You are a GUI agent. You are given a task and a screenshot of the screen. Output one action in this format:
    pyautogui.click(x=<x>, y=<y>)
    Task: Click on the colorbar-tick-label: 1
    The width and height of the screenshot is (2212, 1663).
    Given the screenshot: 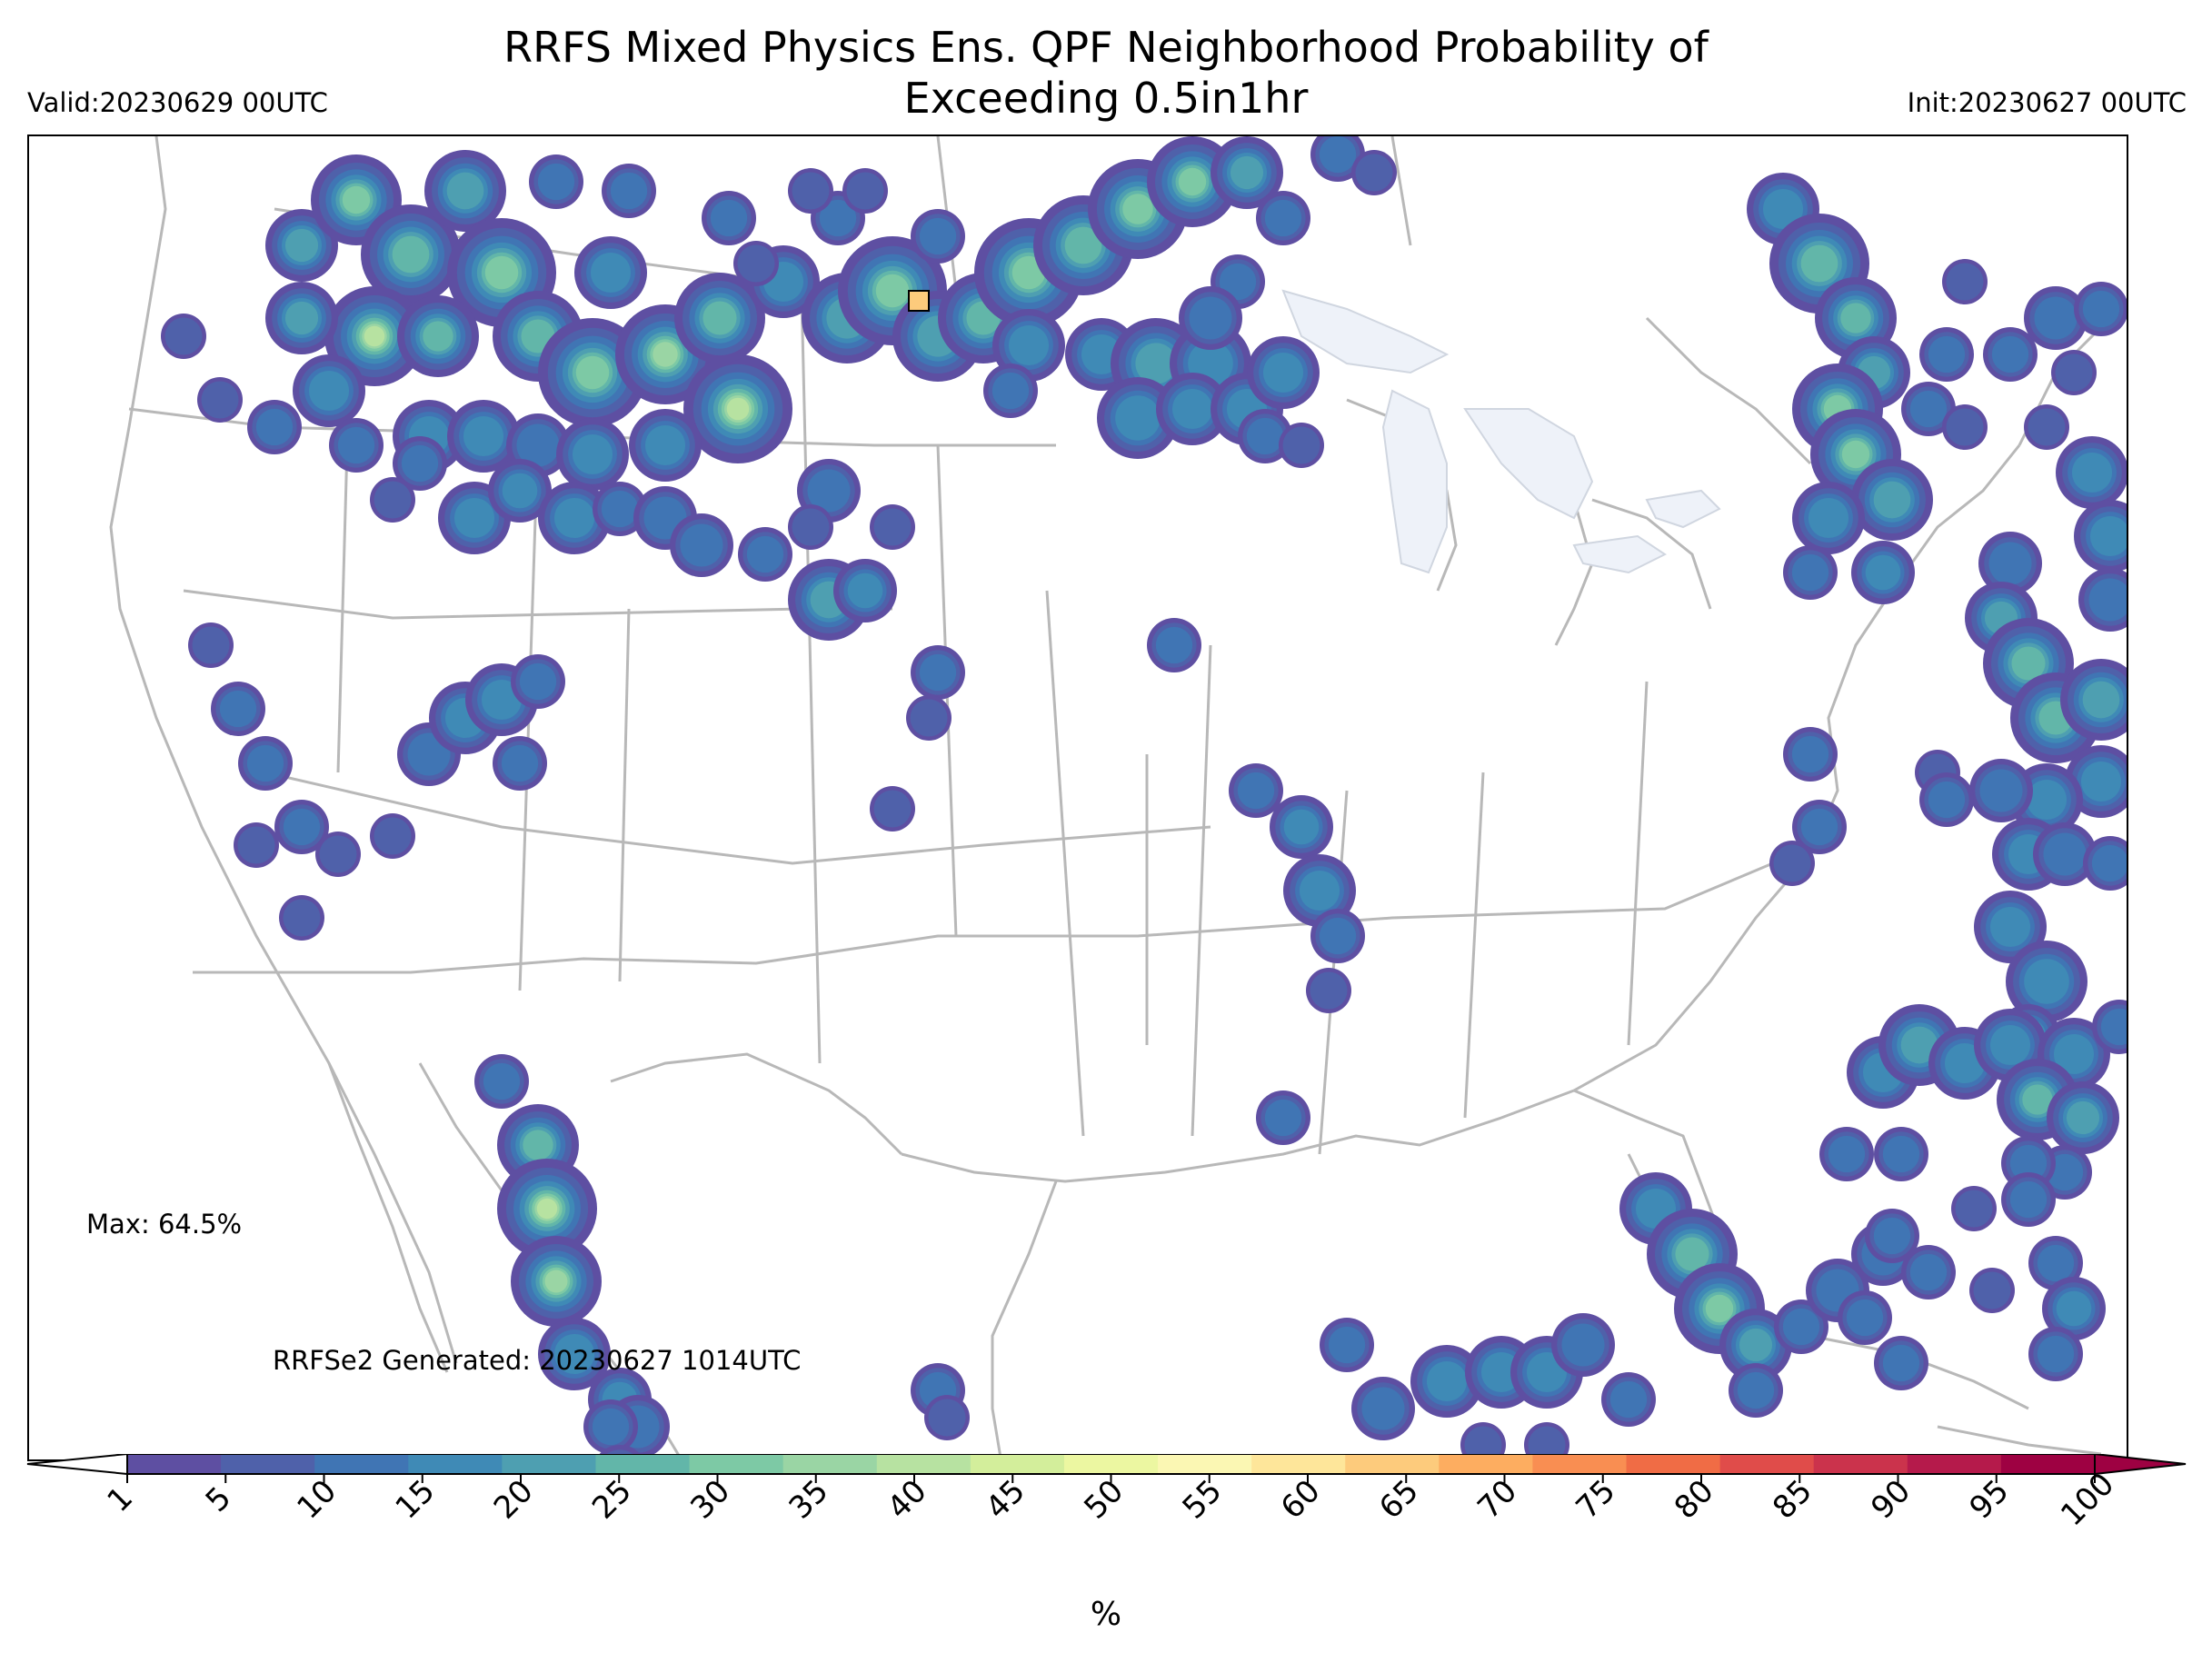 What is the action you would take?
    pyautogui.click(x=120, y=1499)
    